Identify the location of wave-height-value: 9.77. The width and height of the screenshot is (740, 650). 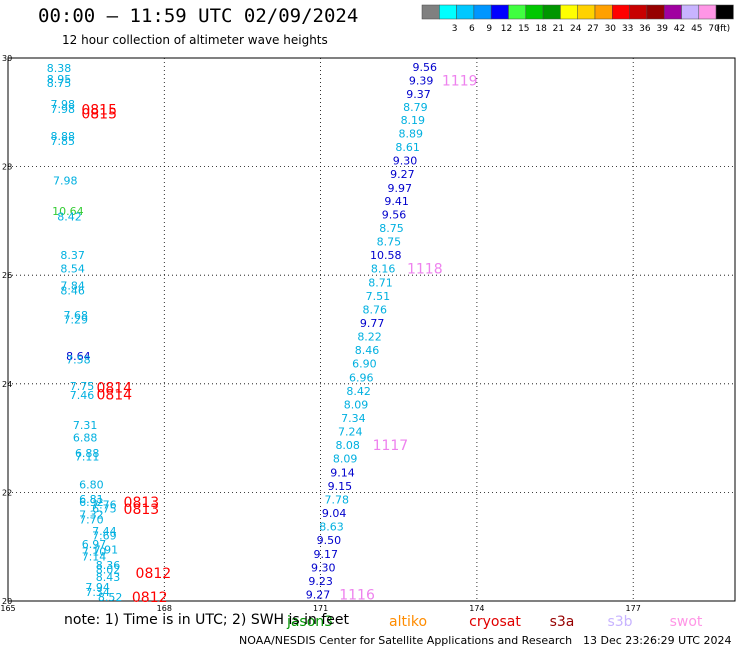
(372, 323).